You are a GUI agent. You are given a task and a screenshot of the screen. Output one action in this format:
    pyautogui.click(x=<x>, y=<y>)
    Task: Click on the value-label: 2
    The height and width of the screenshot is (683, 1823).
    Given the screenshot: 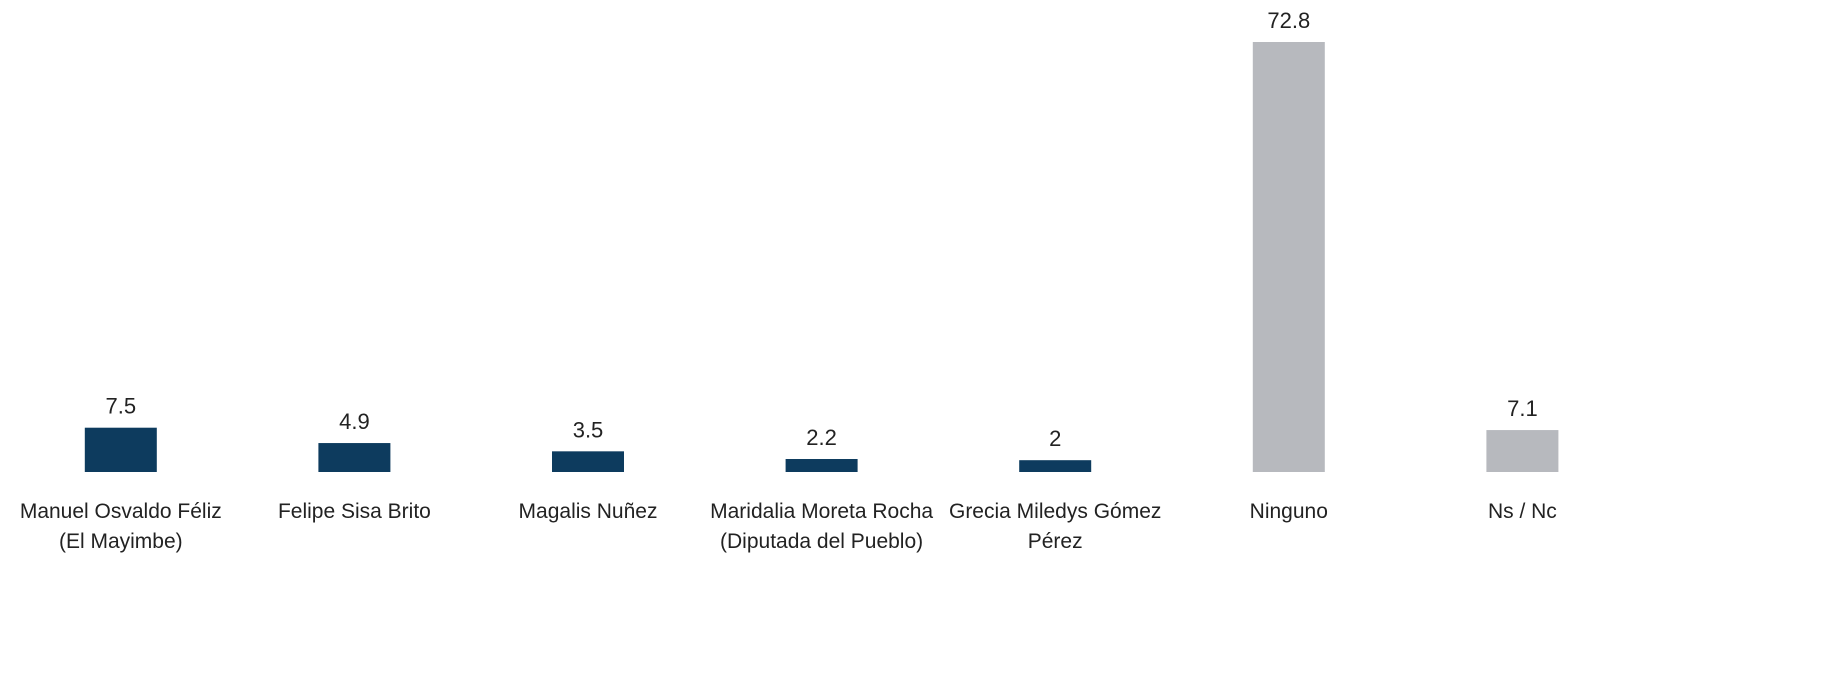 What is the action you would take?
    pyautogui.click(x=1055, y=438)
    